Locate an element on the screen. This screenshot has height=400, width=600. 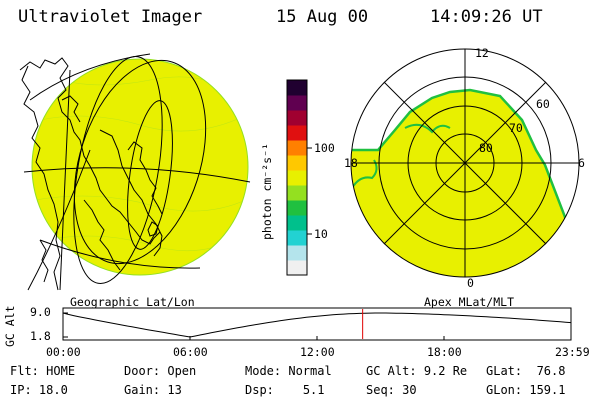
mlt-label-0: 0 is located at coordinates (470, 283).